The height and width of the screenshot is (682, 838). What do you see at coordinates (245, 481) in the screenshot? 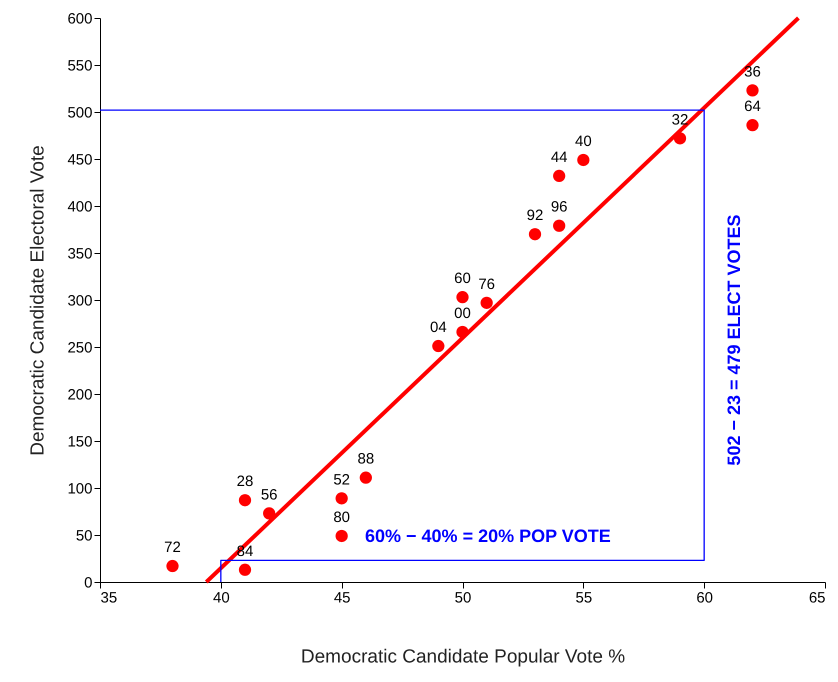
I see `annotation: 28` at bounding box center [245, 481].